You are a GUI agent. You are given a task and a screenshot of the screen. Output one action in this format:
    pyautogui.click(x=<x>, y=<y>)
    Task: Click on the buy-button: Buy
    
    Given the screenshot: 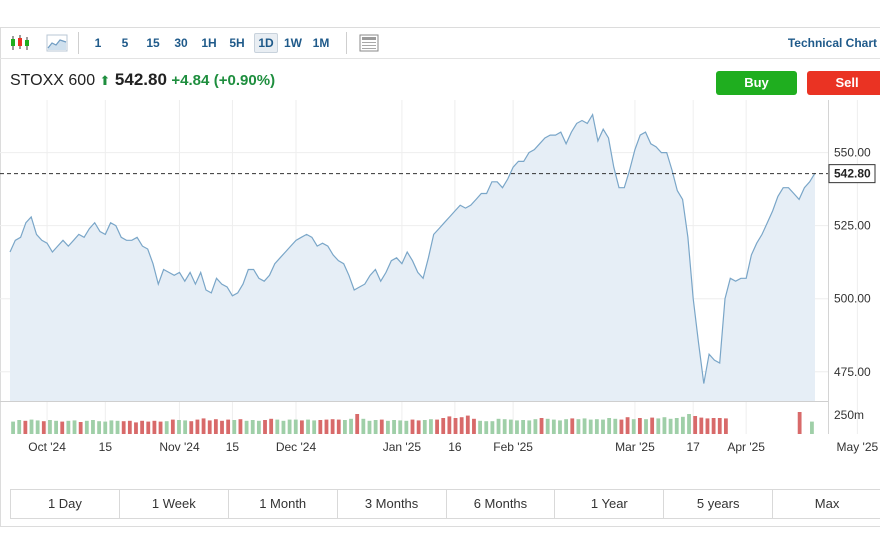 What is the action you would take?
    pyautogui.click(x=756, y=83)
    